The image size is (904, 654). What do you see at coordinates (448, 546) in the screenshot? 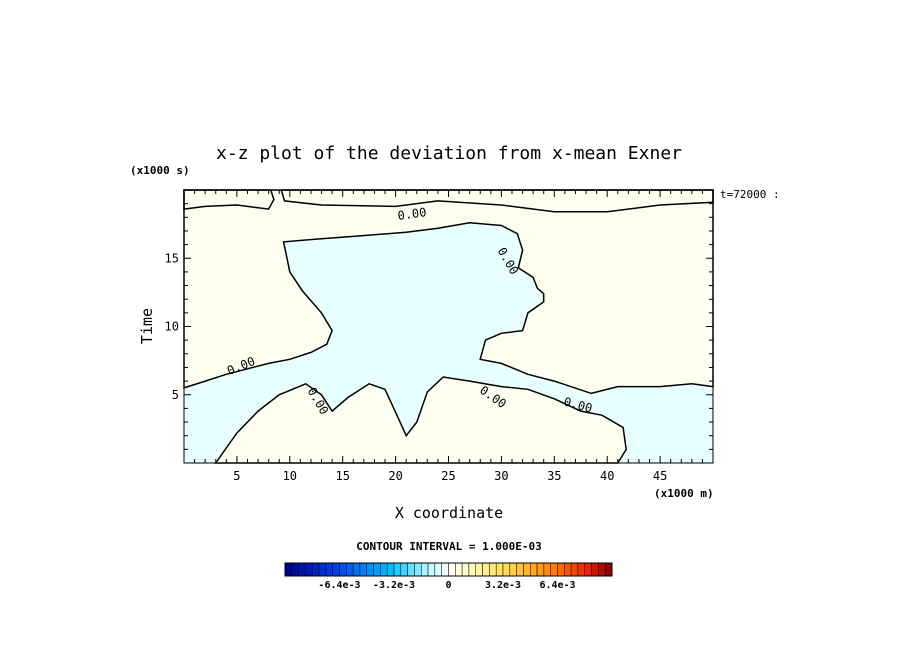
I see `contour-interval-label: CONTOUR INTERVAL = 1.000E-03` at bounding box center [448, 546].